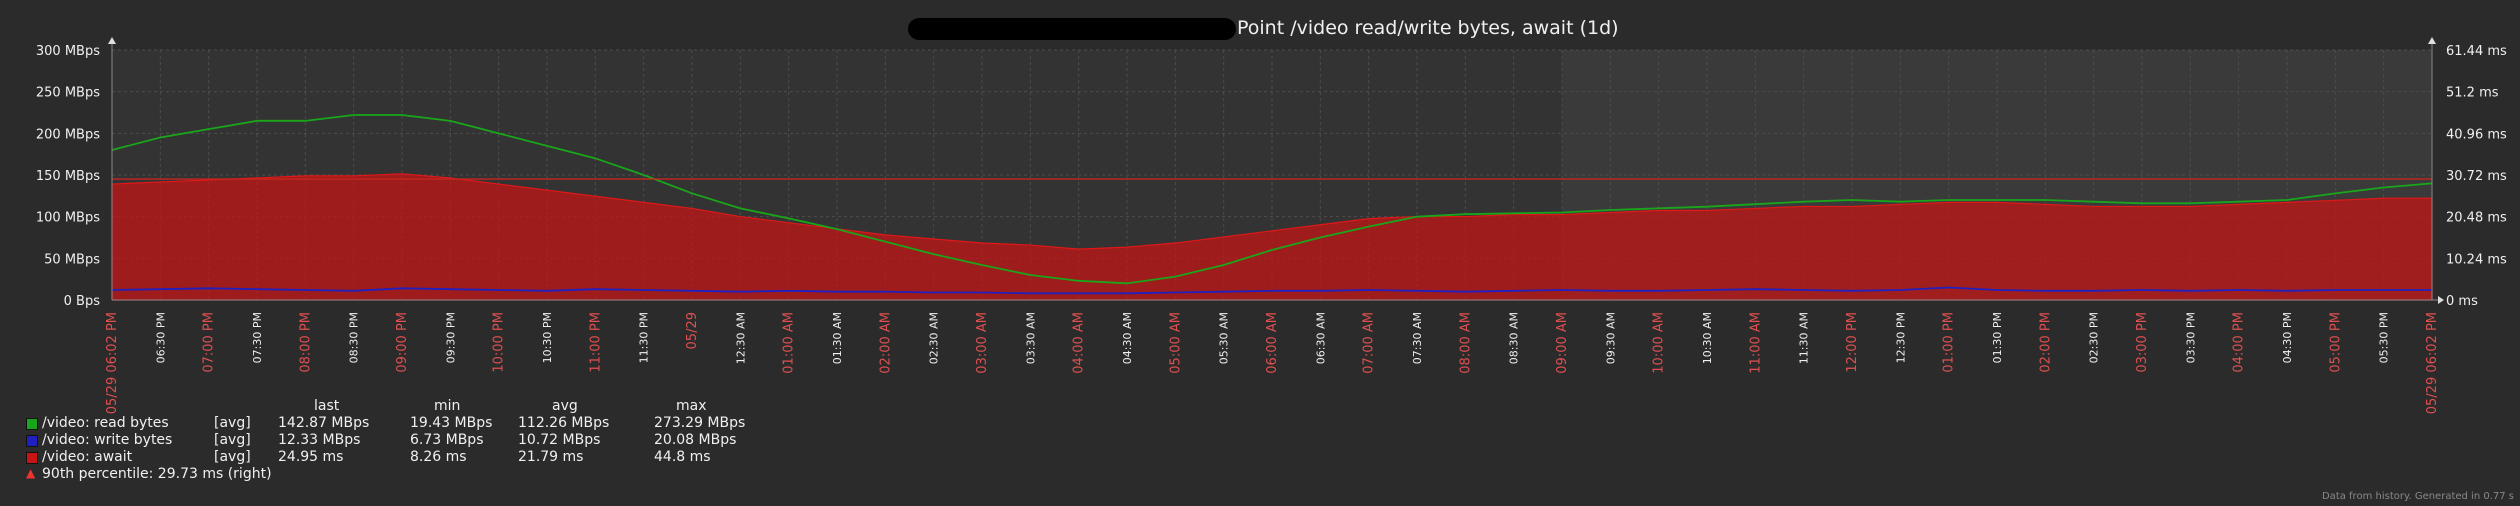 Image resolution: width=2520 pixels, height=506 pixels. Describe the element at coordinates (2476, 259) in the screenshot. I see `y-right-tick-label: 10.24 ms` at that location.